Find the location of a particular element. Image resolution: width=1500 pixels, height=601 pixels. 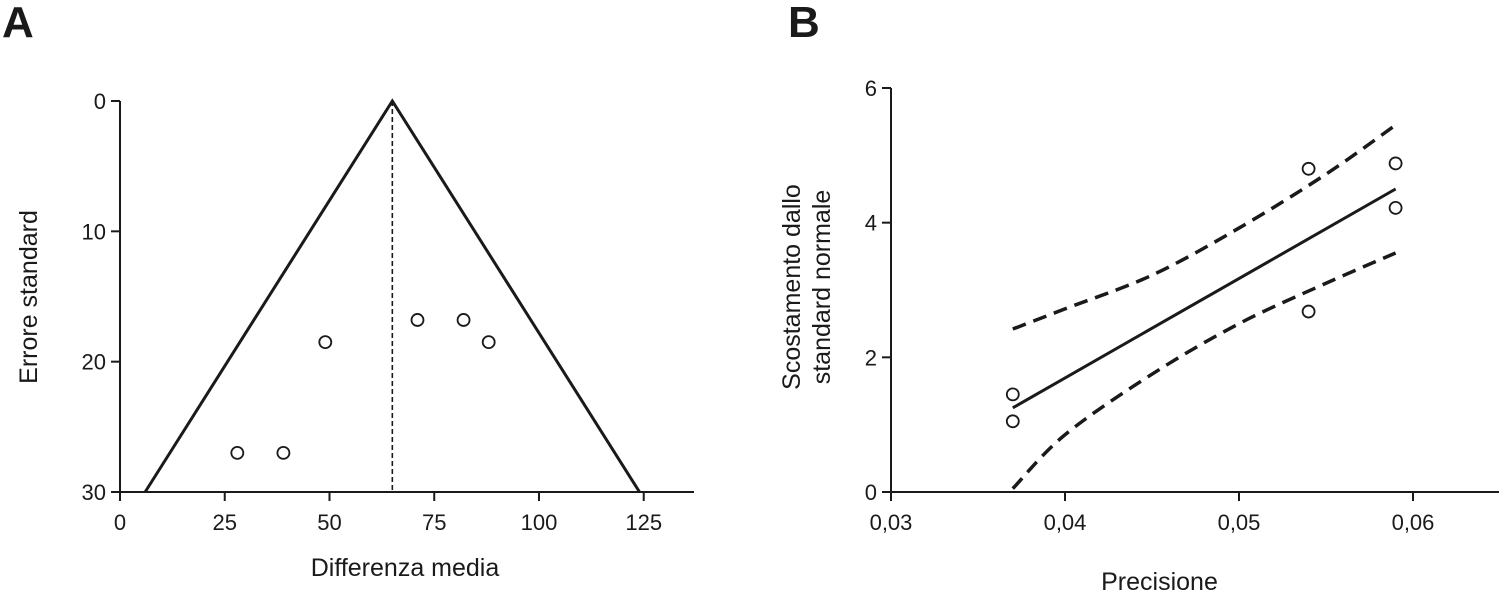

x-tick-label: 125 is located at coordinates (643, 522).